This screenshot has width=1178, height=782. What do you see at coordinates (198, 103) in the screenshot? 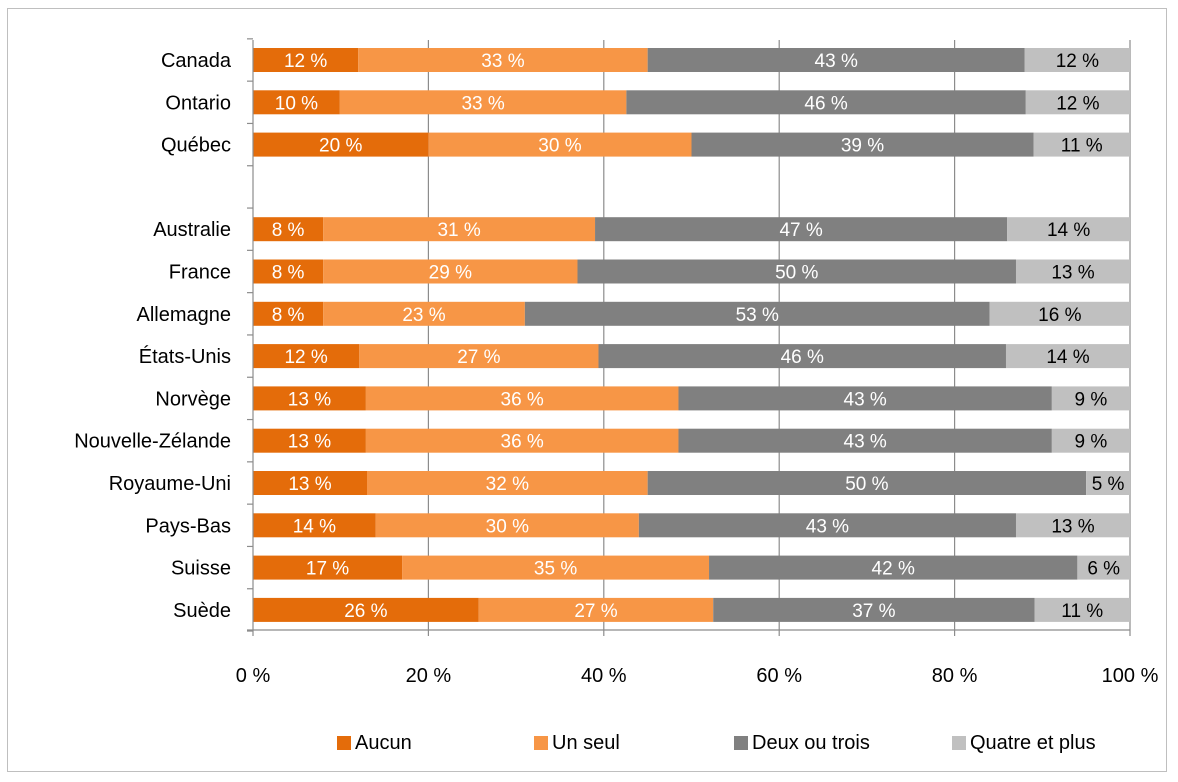
I see `category-label: Ontario` at bounding box center [198, 103].